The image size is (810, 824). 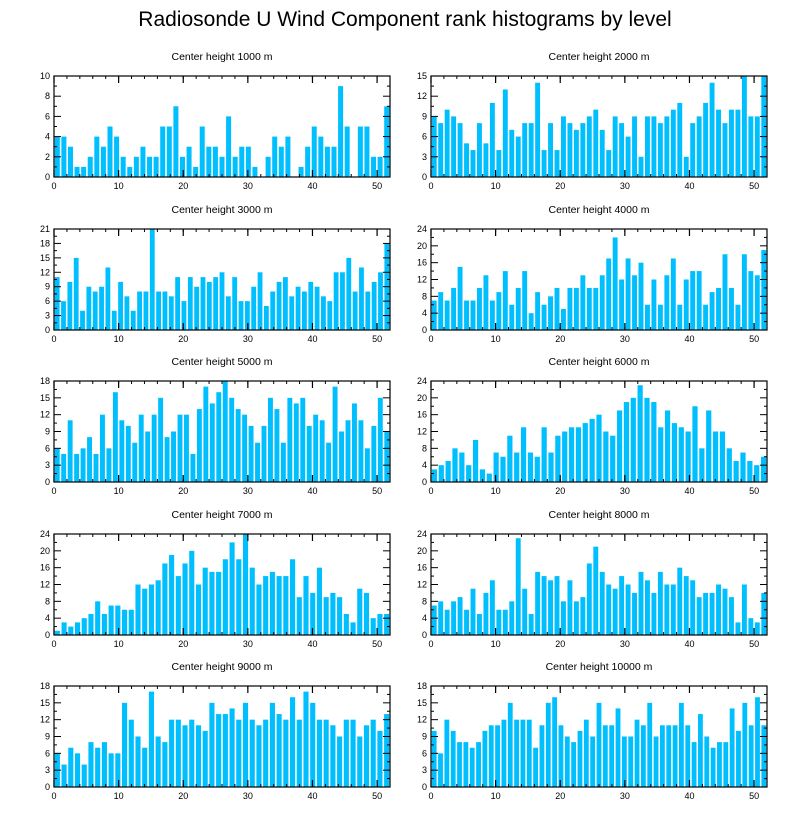 I want to click on x-tick-label: 50, so click(x=754, y=491).